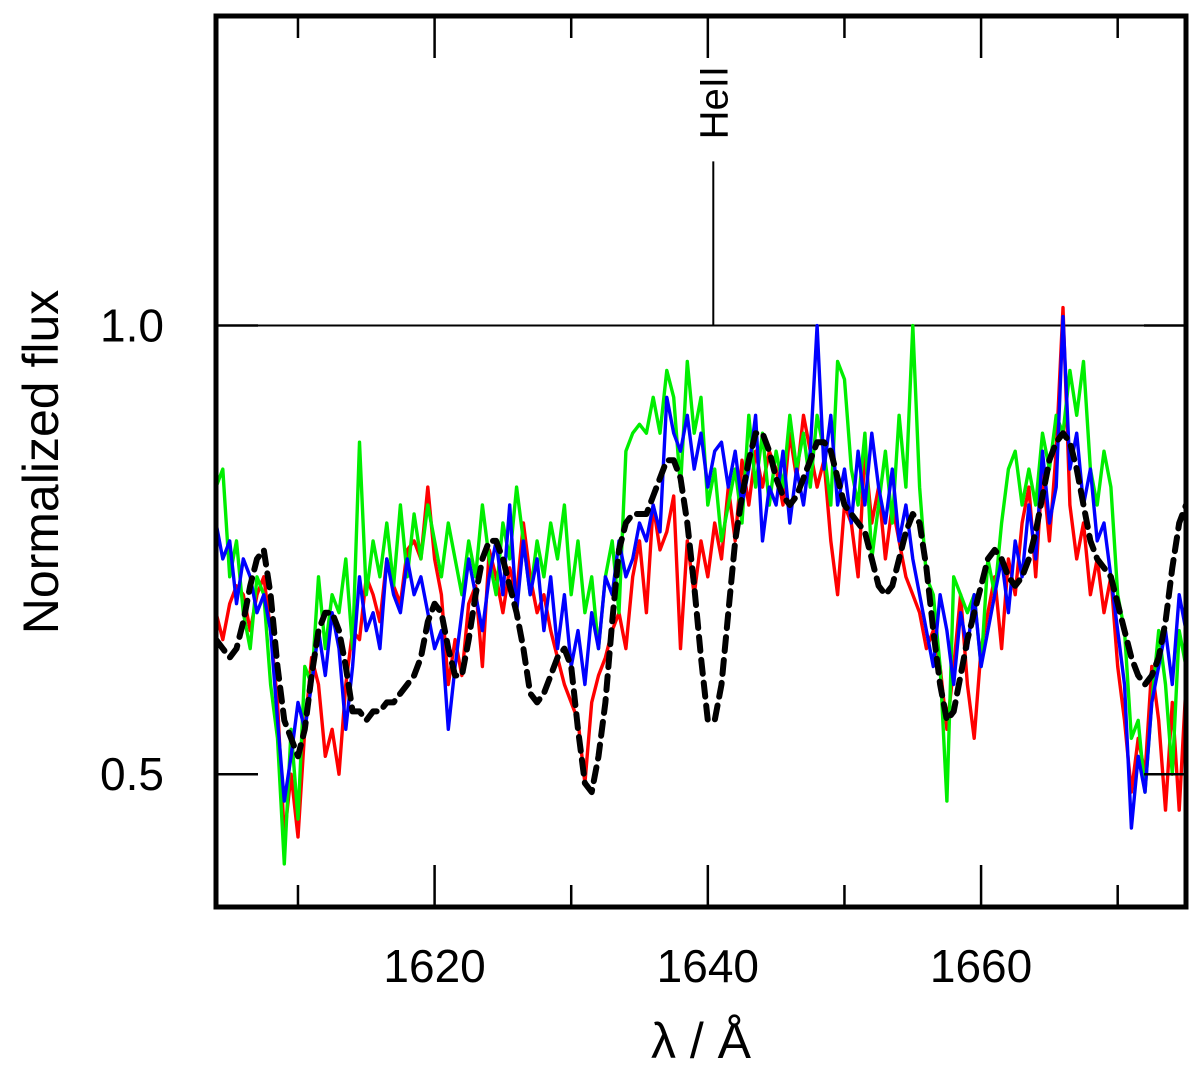 The image size is (1200, 1069). Describe the element at coordinates (708, 966) in the screenshot. I see `x-tick-label-1: 1640` at that location.